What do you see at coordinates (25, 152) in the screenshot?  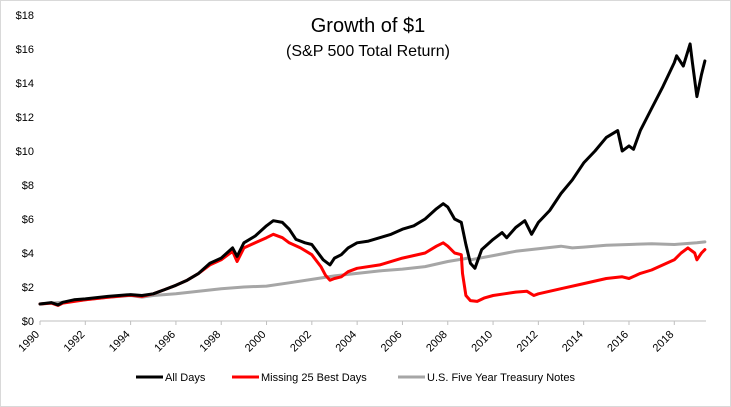 I see `y-tick-label: $10` at bounding box center [25, 152].